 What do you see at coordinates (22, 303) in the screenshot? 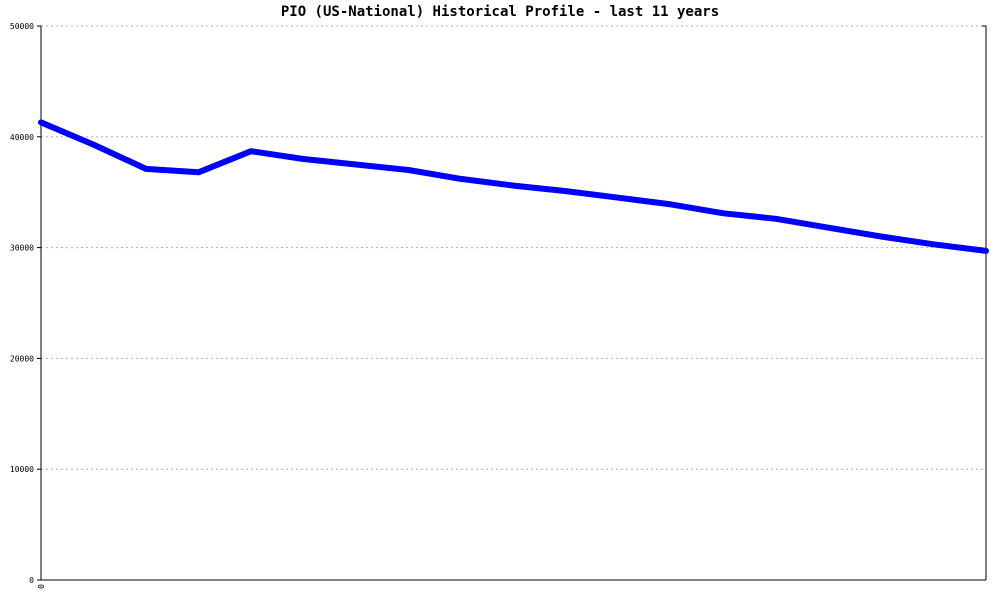
I see `y-axis-ticks: 0 10000 20000 30000 40000 50000` at bounding box center [22, 303].